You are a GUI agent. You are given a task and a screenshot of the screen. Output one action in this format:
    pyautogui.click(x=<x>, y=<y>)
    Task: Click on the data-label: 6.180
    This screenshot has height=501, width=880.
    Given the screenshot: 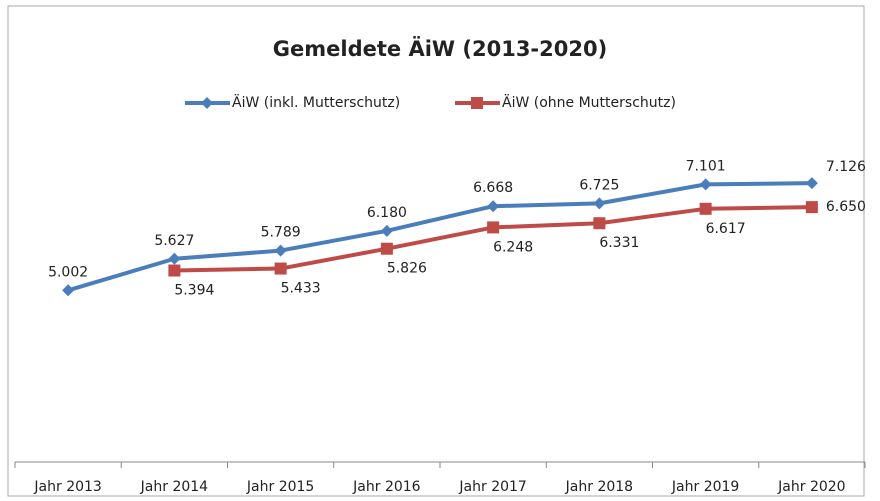 What is the action you would take?
    pyautogui.click(x=387, y=213)
    